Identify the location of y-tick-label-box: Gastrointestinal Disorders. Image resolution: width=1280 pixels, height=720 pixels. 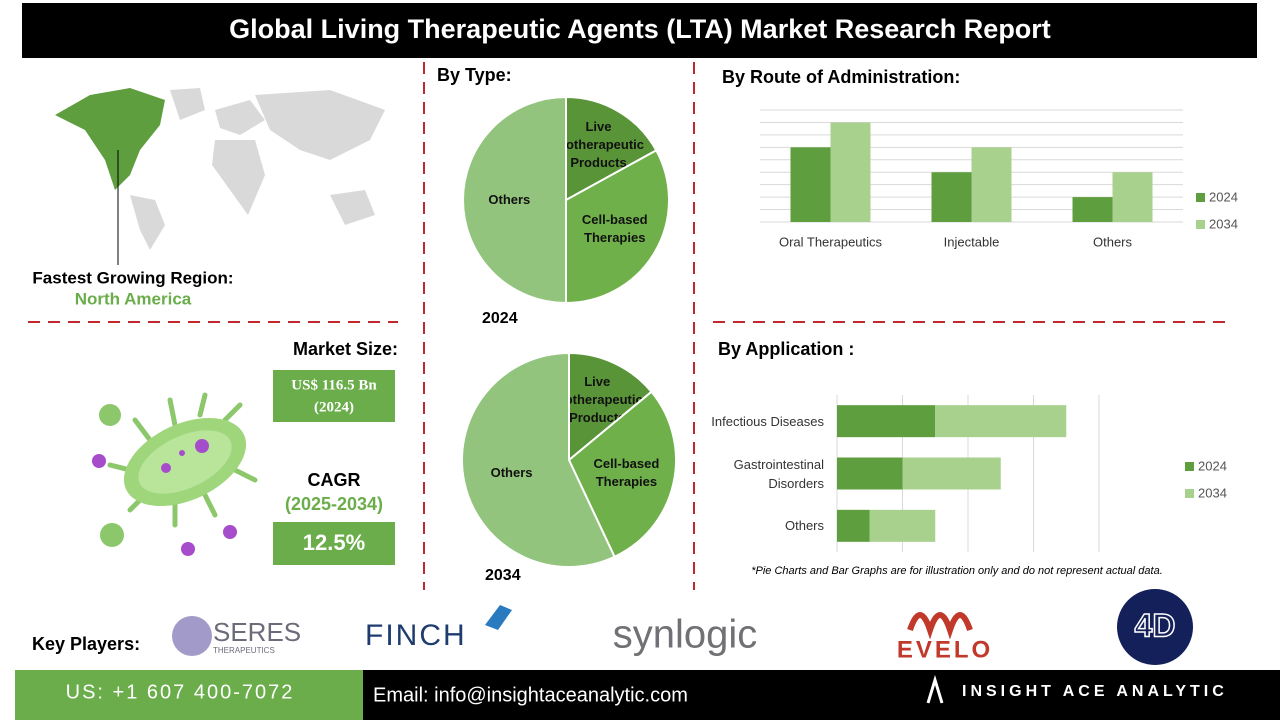
(778, 473).